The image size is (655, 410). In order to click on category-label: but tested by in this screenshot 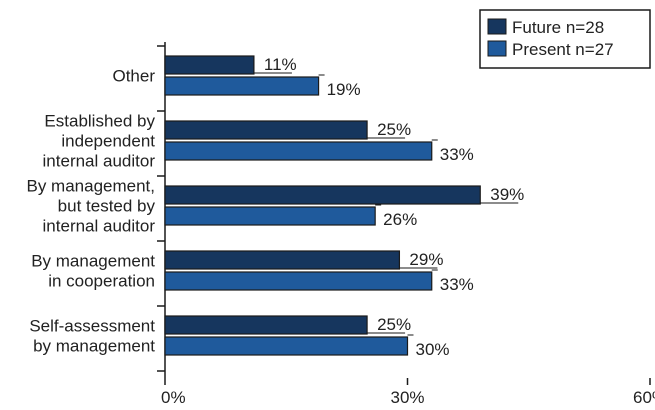, I will do `click(107, 206)`.